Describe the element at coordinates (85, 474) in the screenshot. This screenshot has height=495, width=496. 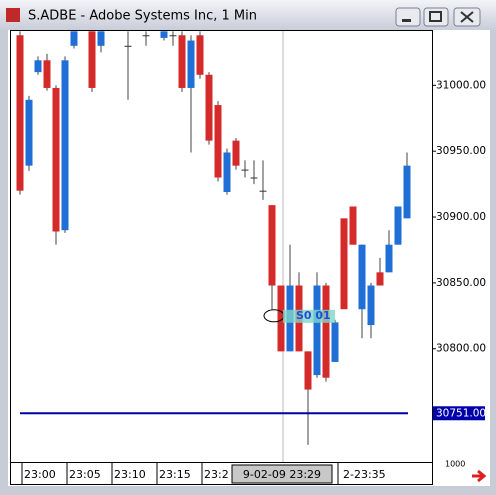
I see `x-tick-label: 23:05` at that location.